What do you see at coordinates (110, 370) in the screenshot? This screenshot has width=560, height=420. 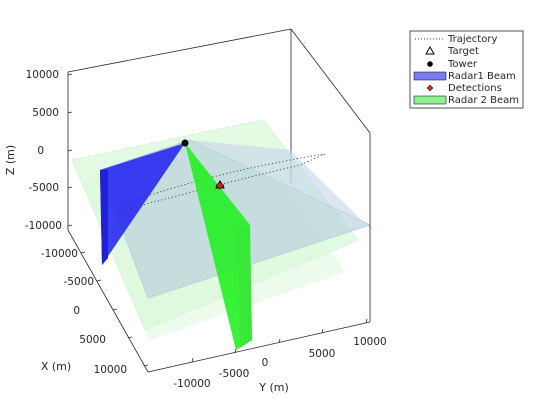 I see `x-tick-label: 10000` at bounding box center [110, 370].